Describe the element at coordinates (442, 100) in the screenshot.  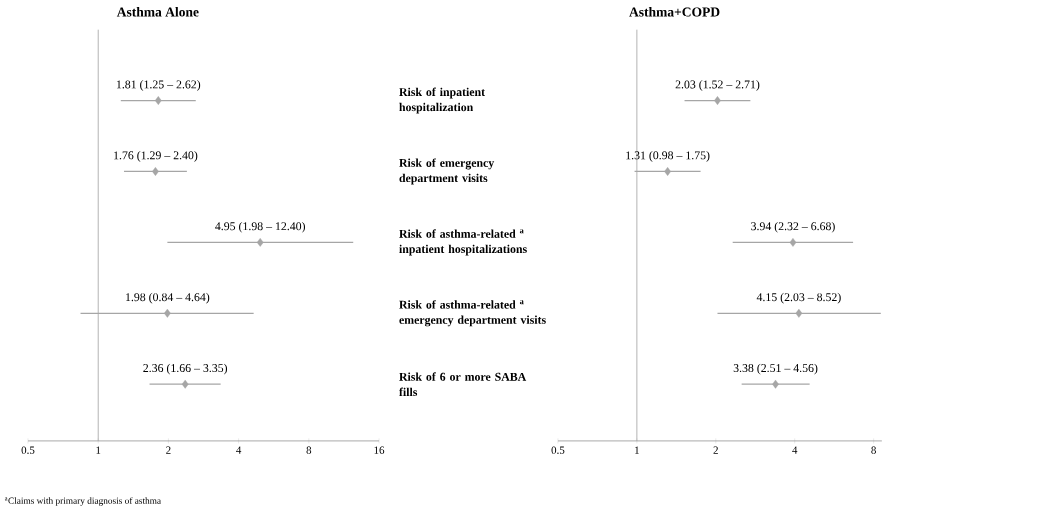
I see `y-tick-label: Risk of inpatient hospitalization` at that location.